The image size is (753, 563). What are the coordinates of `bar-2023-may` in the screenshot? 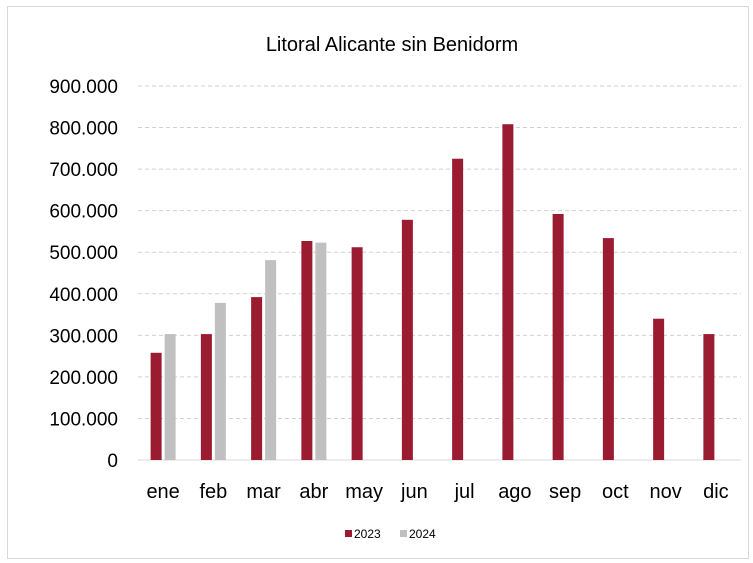 It's located at (357, 353).